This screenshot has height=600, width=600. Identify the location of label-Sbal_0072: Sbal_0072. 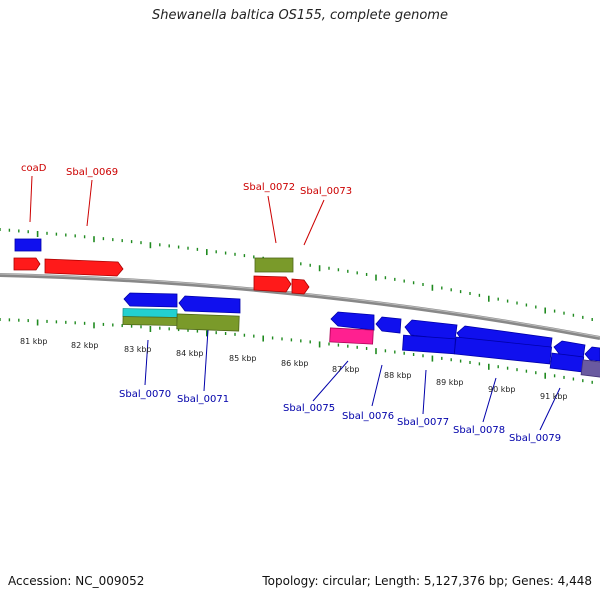
(269, 187).